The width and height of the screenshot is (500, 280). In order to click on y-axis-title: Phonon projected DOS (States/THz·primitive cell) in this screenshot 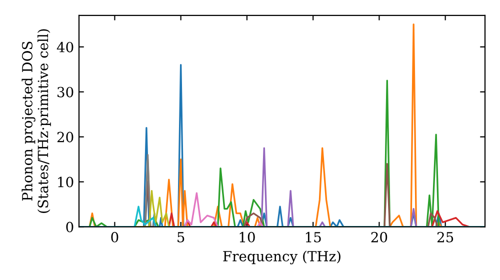, I will do `click(36, 121)`.